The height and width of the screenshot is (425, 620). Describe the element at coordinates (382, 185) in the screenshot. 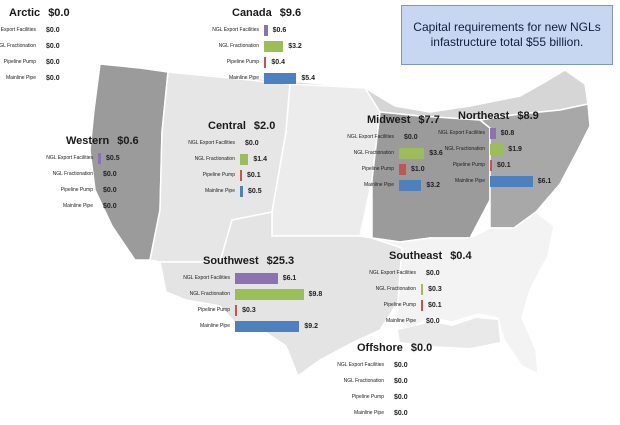

I see `bar-row-mainline-pipe: Mainline Pipe $3.2` at that location.